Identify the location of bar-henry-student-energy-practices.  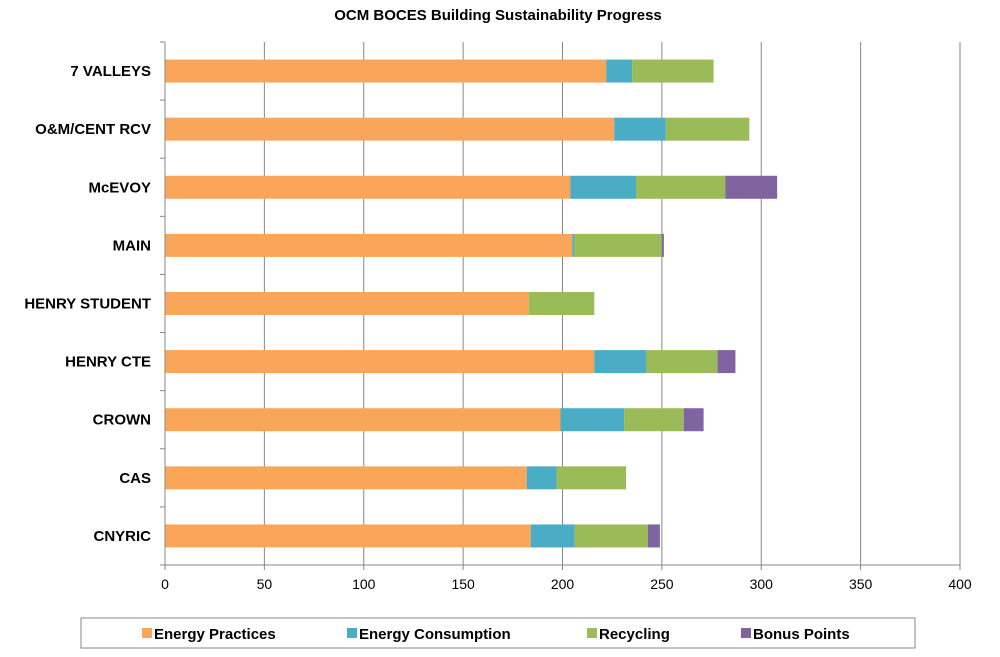
(347, 303).